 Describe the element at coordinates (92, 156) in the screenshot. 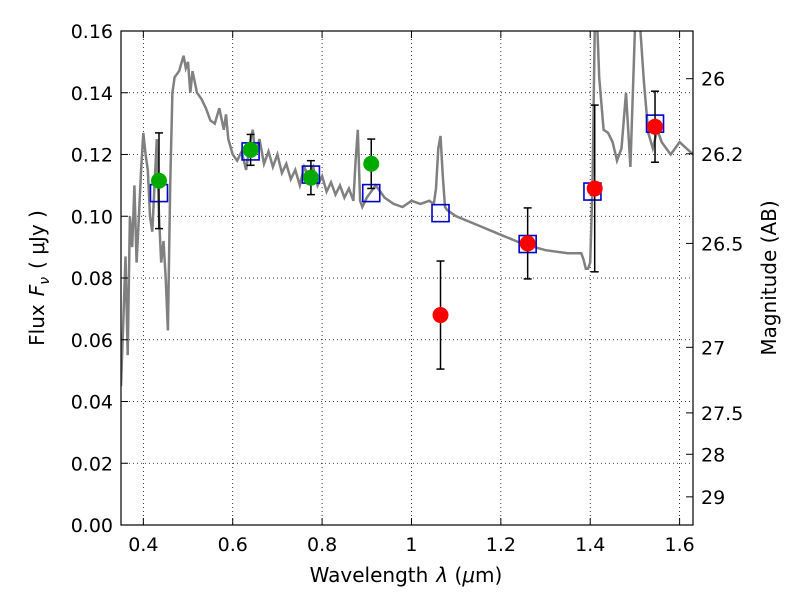

I see `y-tick-label-6: 0.12` at that location.